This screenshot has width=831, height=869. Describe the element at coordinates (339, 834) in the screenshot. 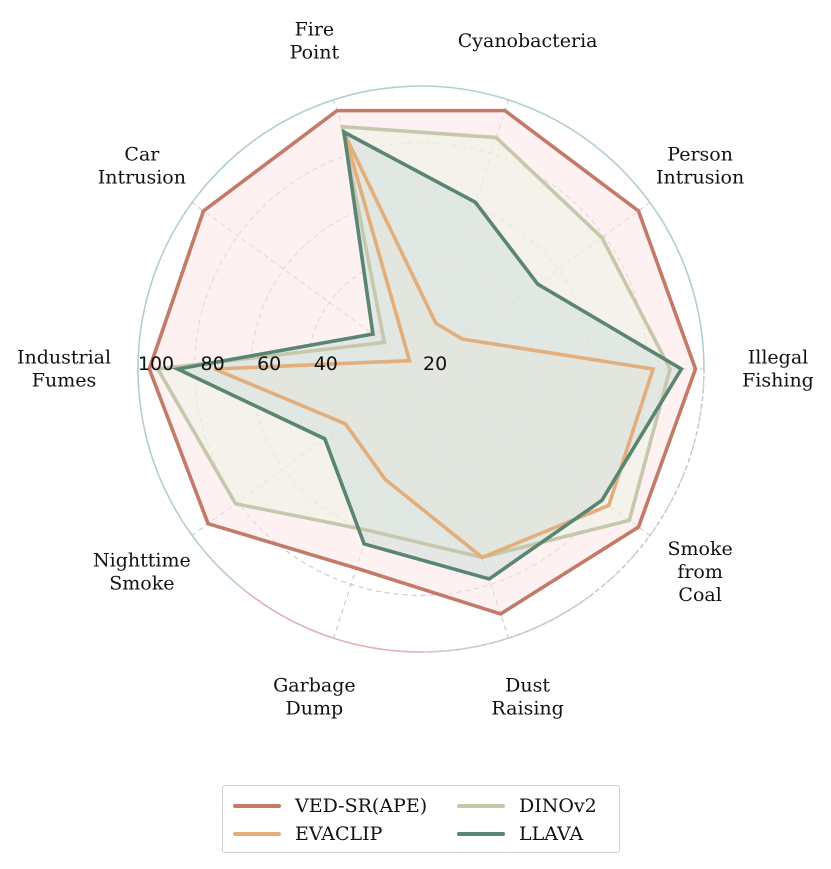

I see `legend-label: EVACLIP` at that location.